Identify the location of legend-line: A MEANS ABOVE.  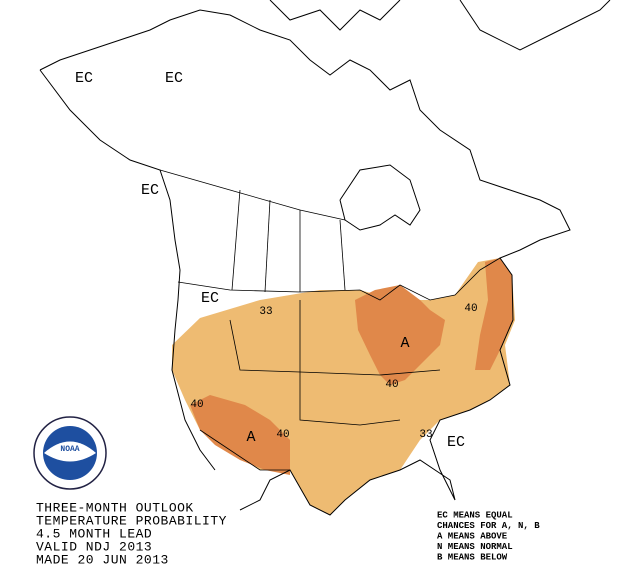
(472, 536).